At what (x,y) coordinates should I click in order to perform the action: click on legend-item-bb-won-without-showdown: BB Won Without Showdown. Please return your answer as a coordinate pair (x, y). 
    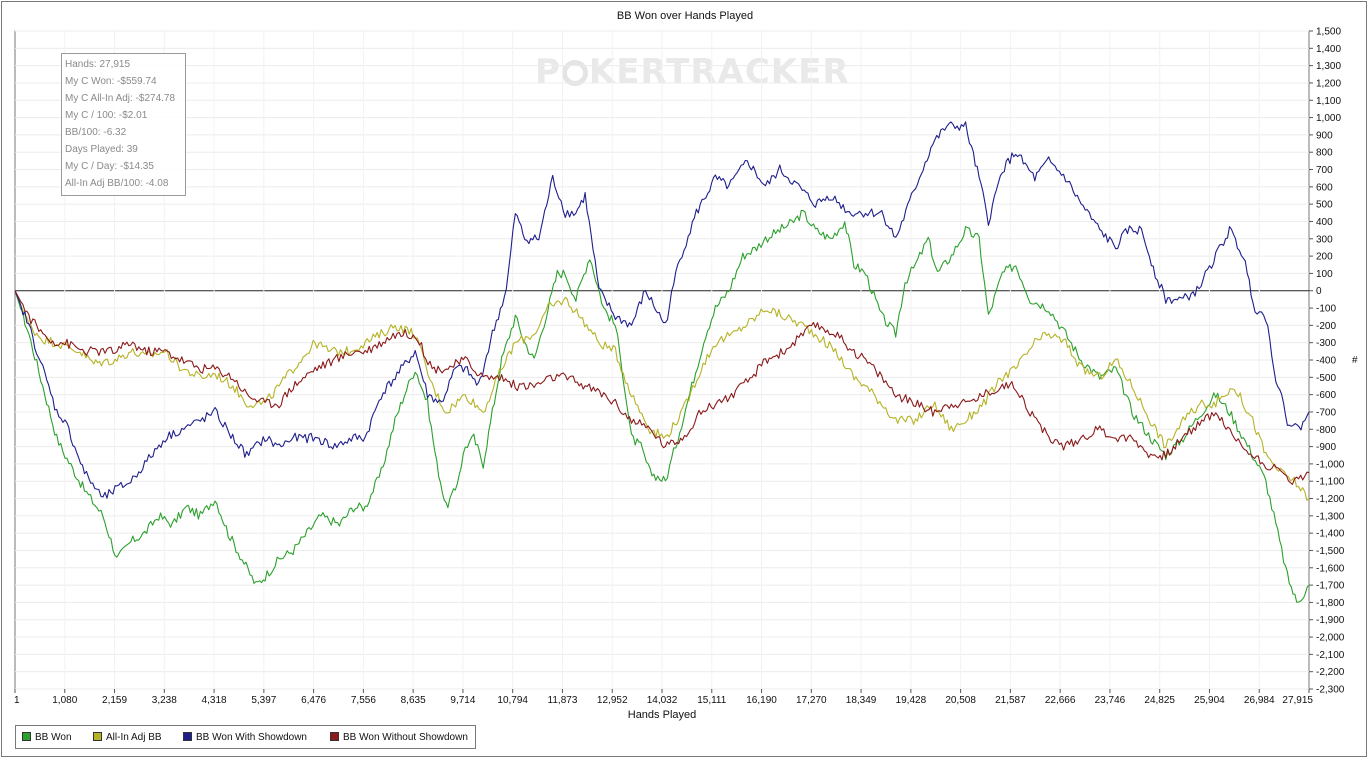
    Looking at the image, I should click on (399, 737).